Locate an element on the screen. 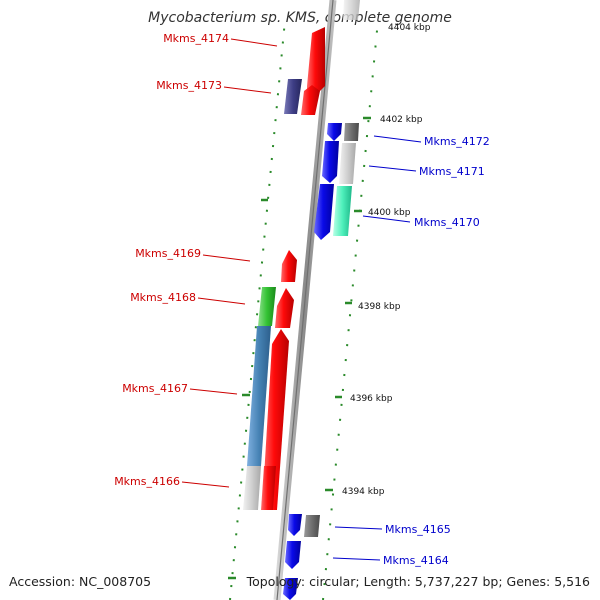 This screenshot has width=600, height=600. gene-label-mkms-4168: Mkms_4168 is located at coordinates (163, 297).